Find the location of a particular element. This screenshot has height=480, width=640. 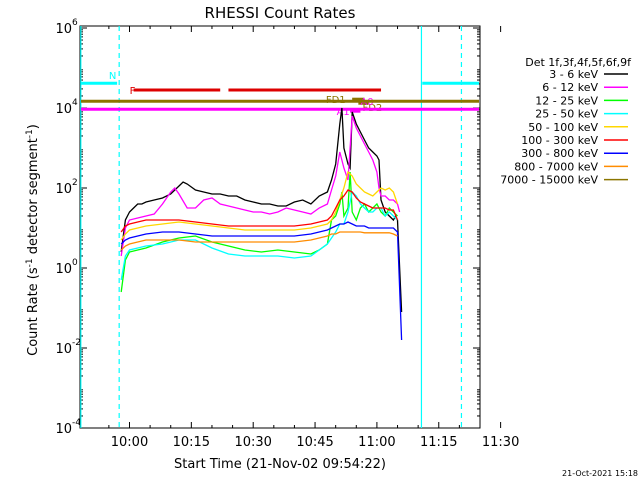

legend-entry-label: 7000 - 15000 keV is located at coordinates (549, 180).